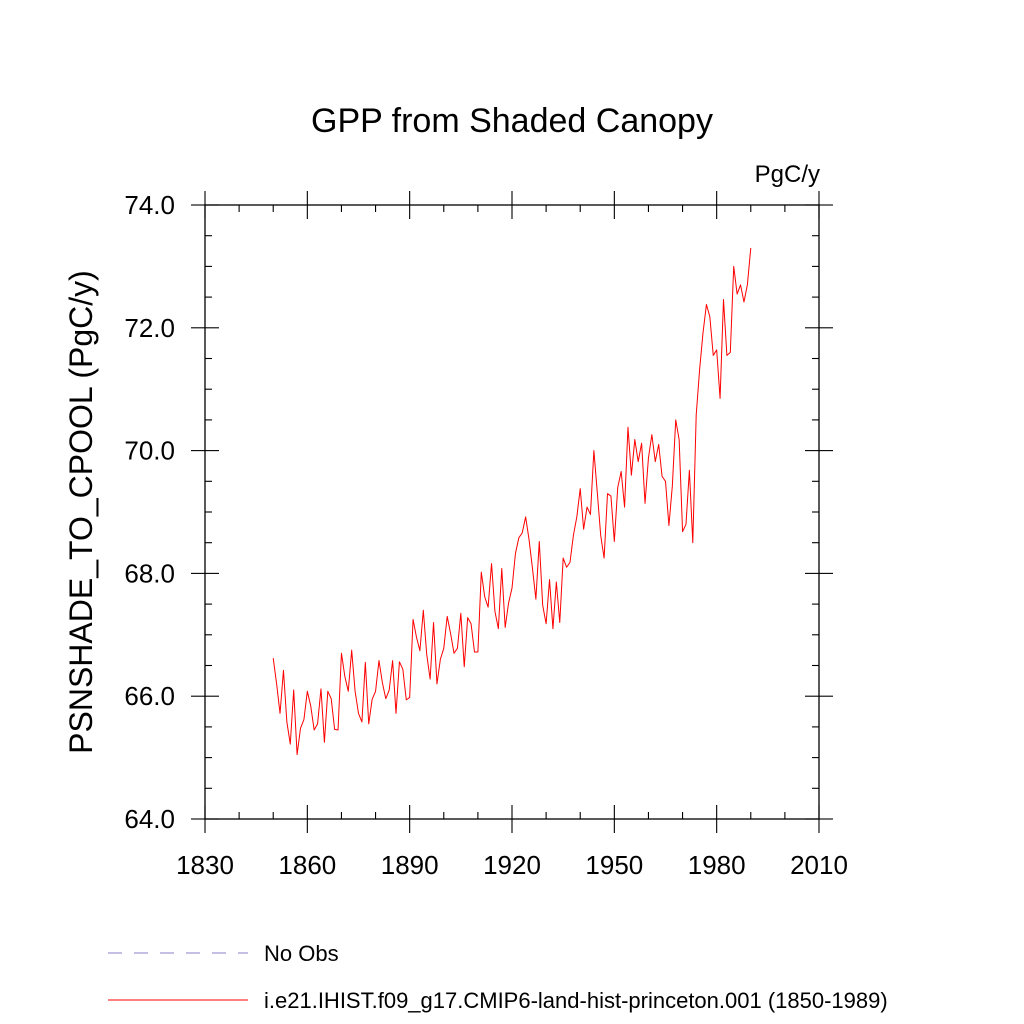  I want to click on x-tick-label: 1980, so click(717, 865).